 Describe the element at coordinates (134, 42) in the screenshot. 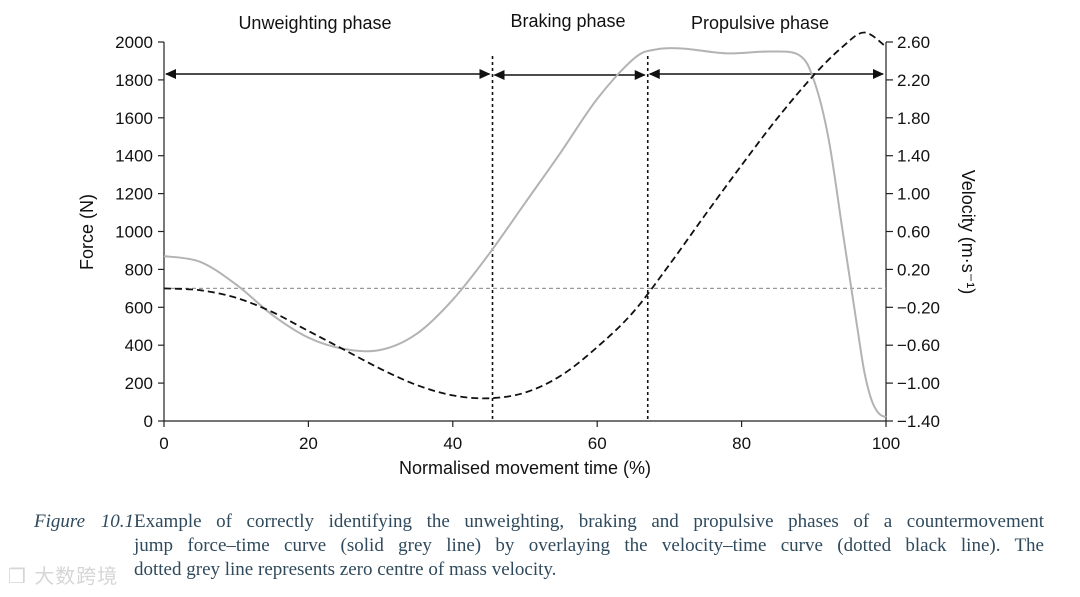

I see `y-tick-label: 2000` at that location.